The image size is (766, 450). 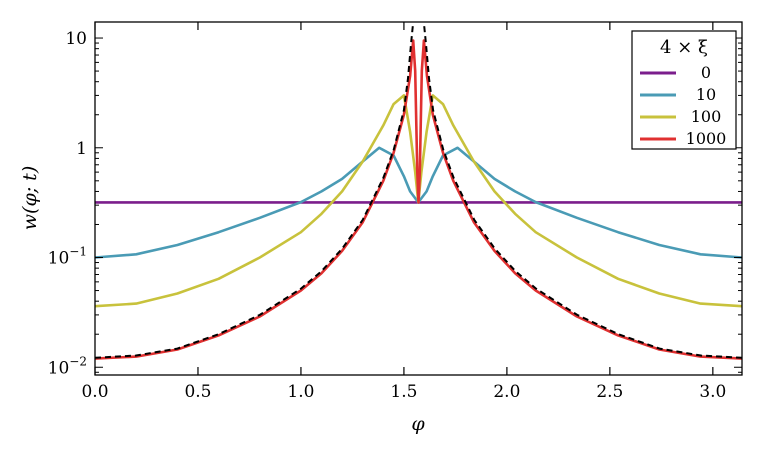 What do you see at coordinates (67, 257) in the screenshot?
I see `y-tick-label: 10⁻¹` at bounding box center [67, 257].